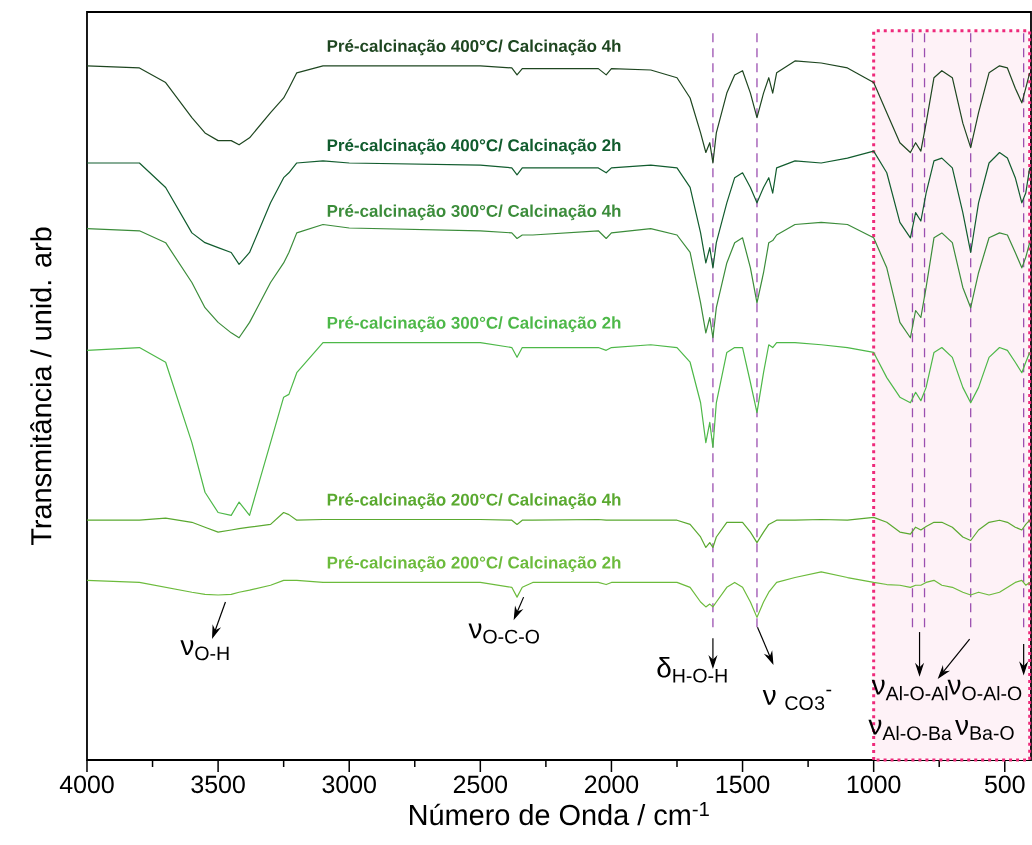 The width and height of the screenshot is (1032, 845). Describe the element at coordinates (910, 730) in the screenshot. I see `annotation: ν$_{Al-O-Ba}$` at that location.